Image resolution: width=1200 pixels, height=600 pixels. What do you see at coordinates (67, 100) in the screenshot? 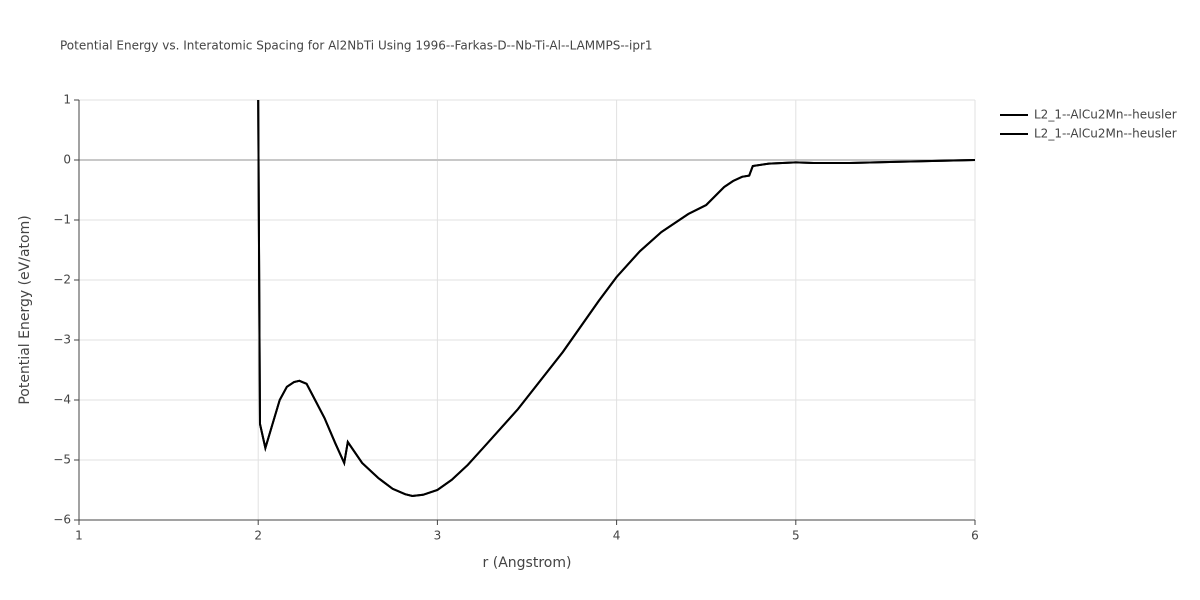
I see `y-tick-label: 1` at bounding box center [67, 100].